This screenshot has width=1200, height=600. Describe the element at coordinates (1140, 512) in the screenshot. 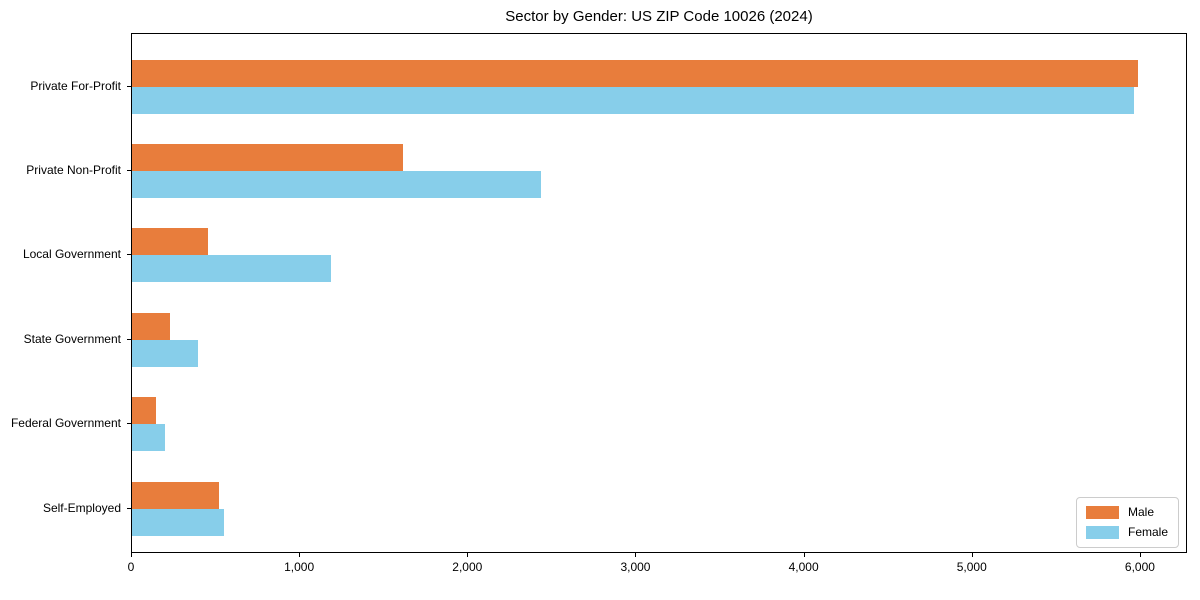

I see `legend-label-male: Male` at that location.